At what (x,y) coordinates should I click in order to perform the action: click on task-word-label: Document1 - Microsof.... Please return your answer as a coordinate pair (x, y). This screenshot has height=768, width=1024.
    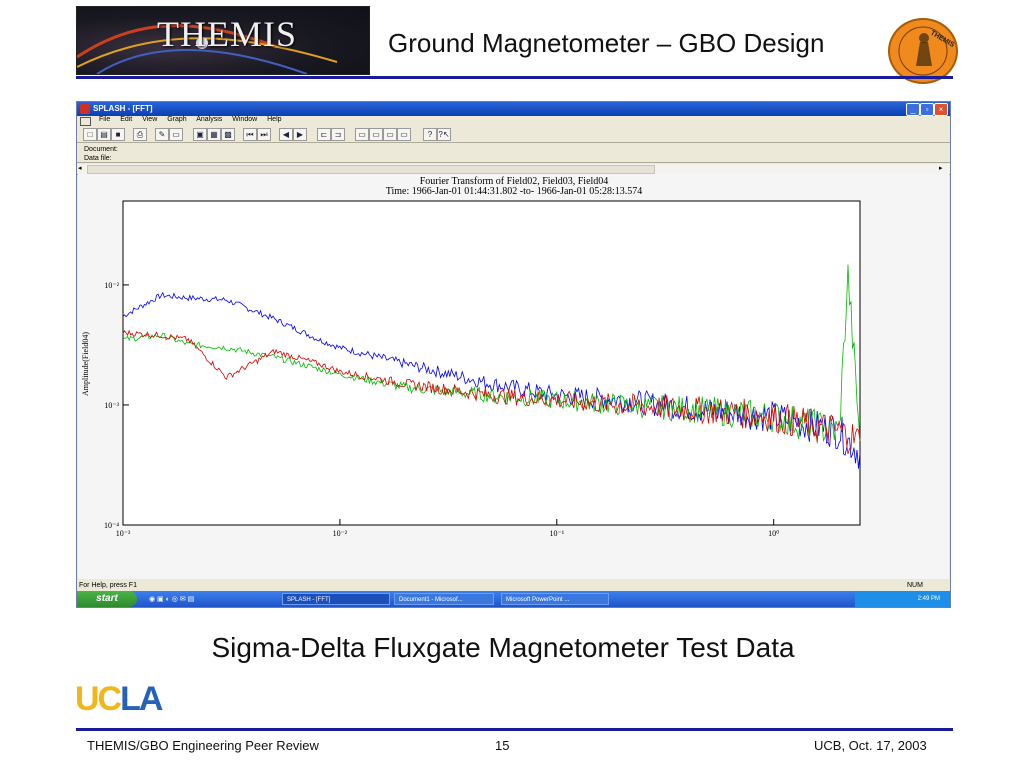
    Looking at the image, I should click on (431, 600).